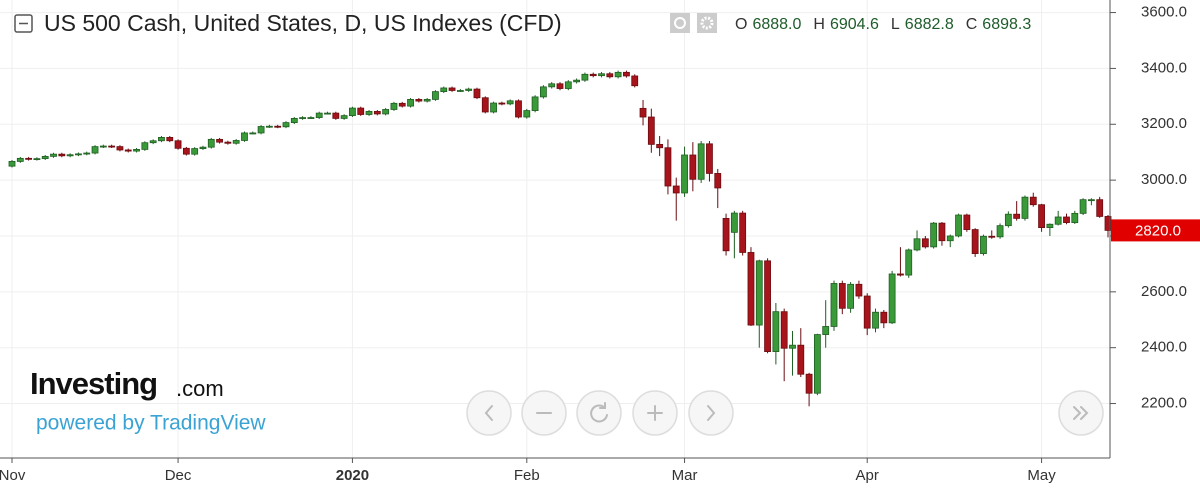 This screenshot has height=491, width=1200. Describe the element at coordinates (929, 24) in the screenshot. I see `legend-value: 6882.8` at that location.